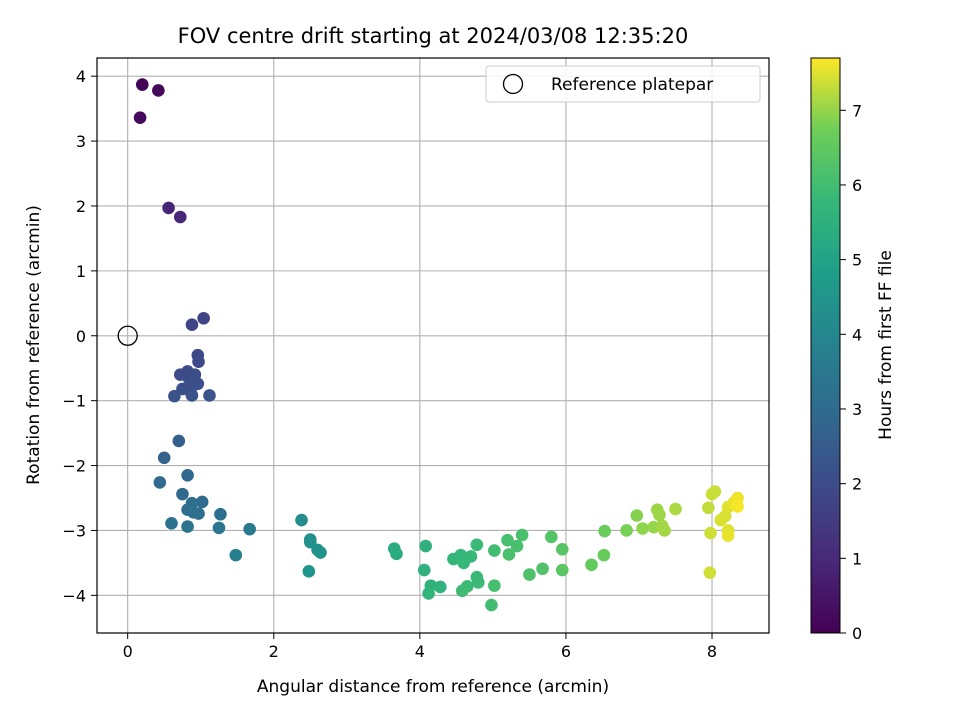 This screenshot has height=720, width=960. Describe the element at coordinates (74, 530) in the screenshot. I see `y-tick-label: −3` at that location.